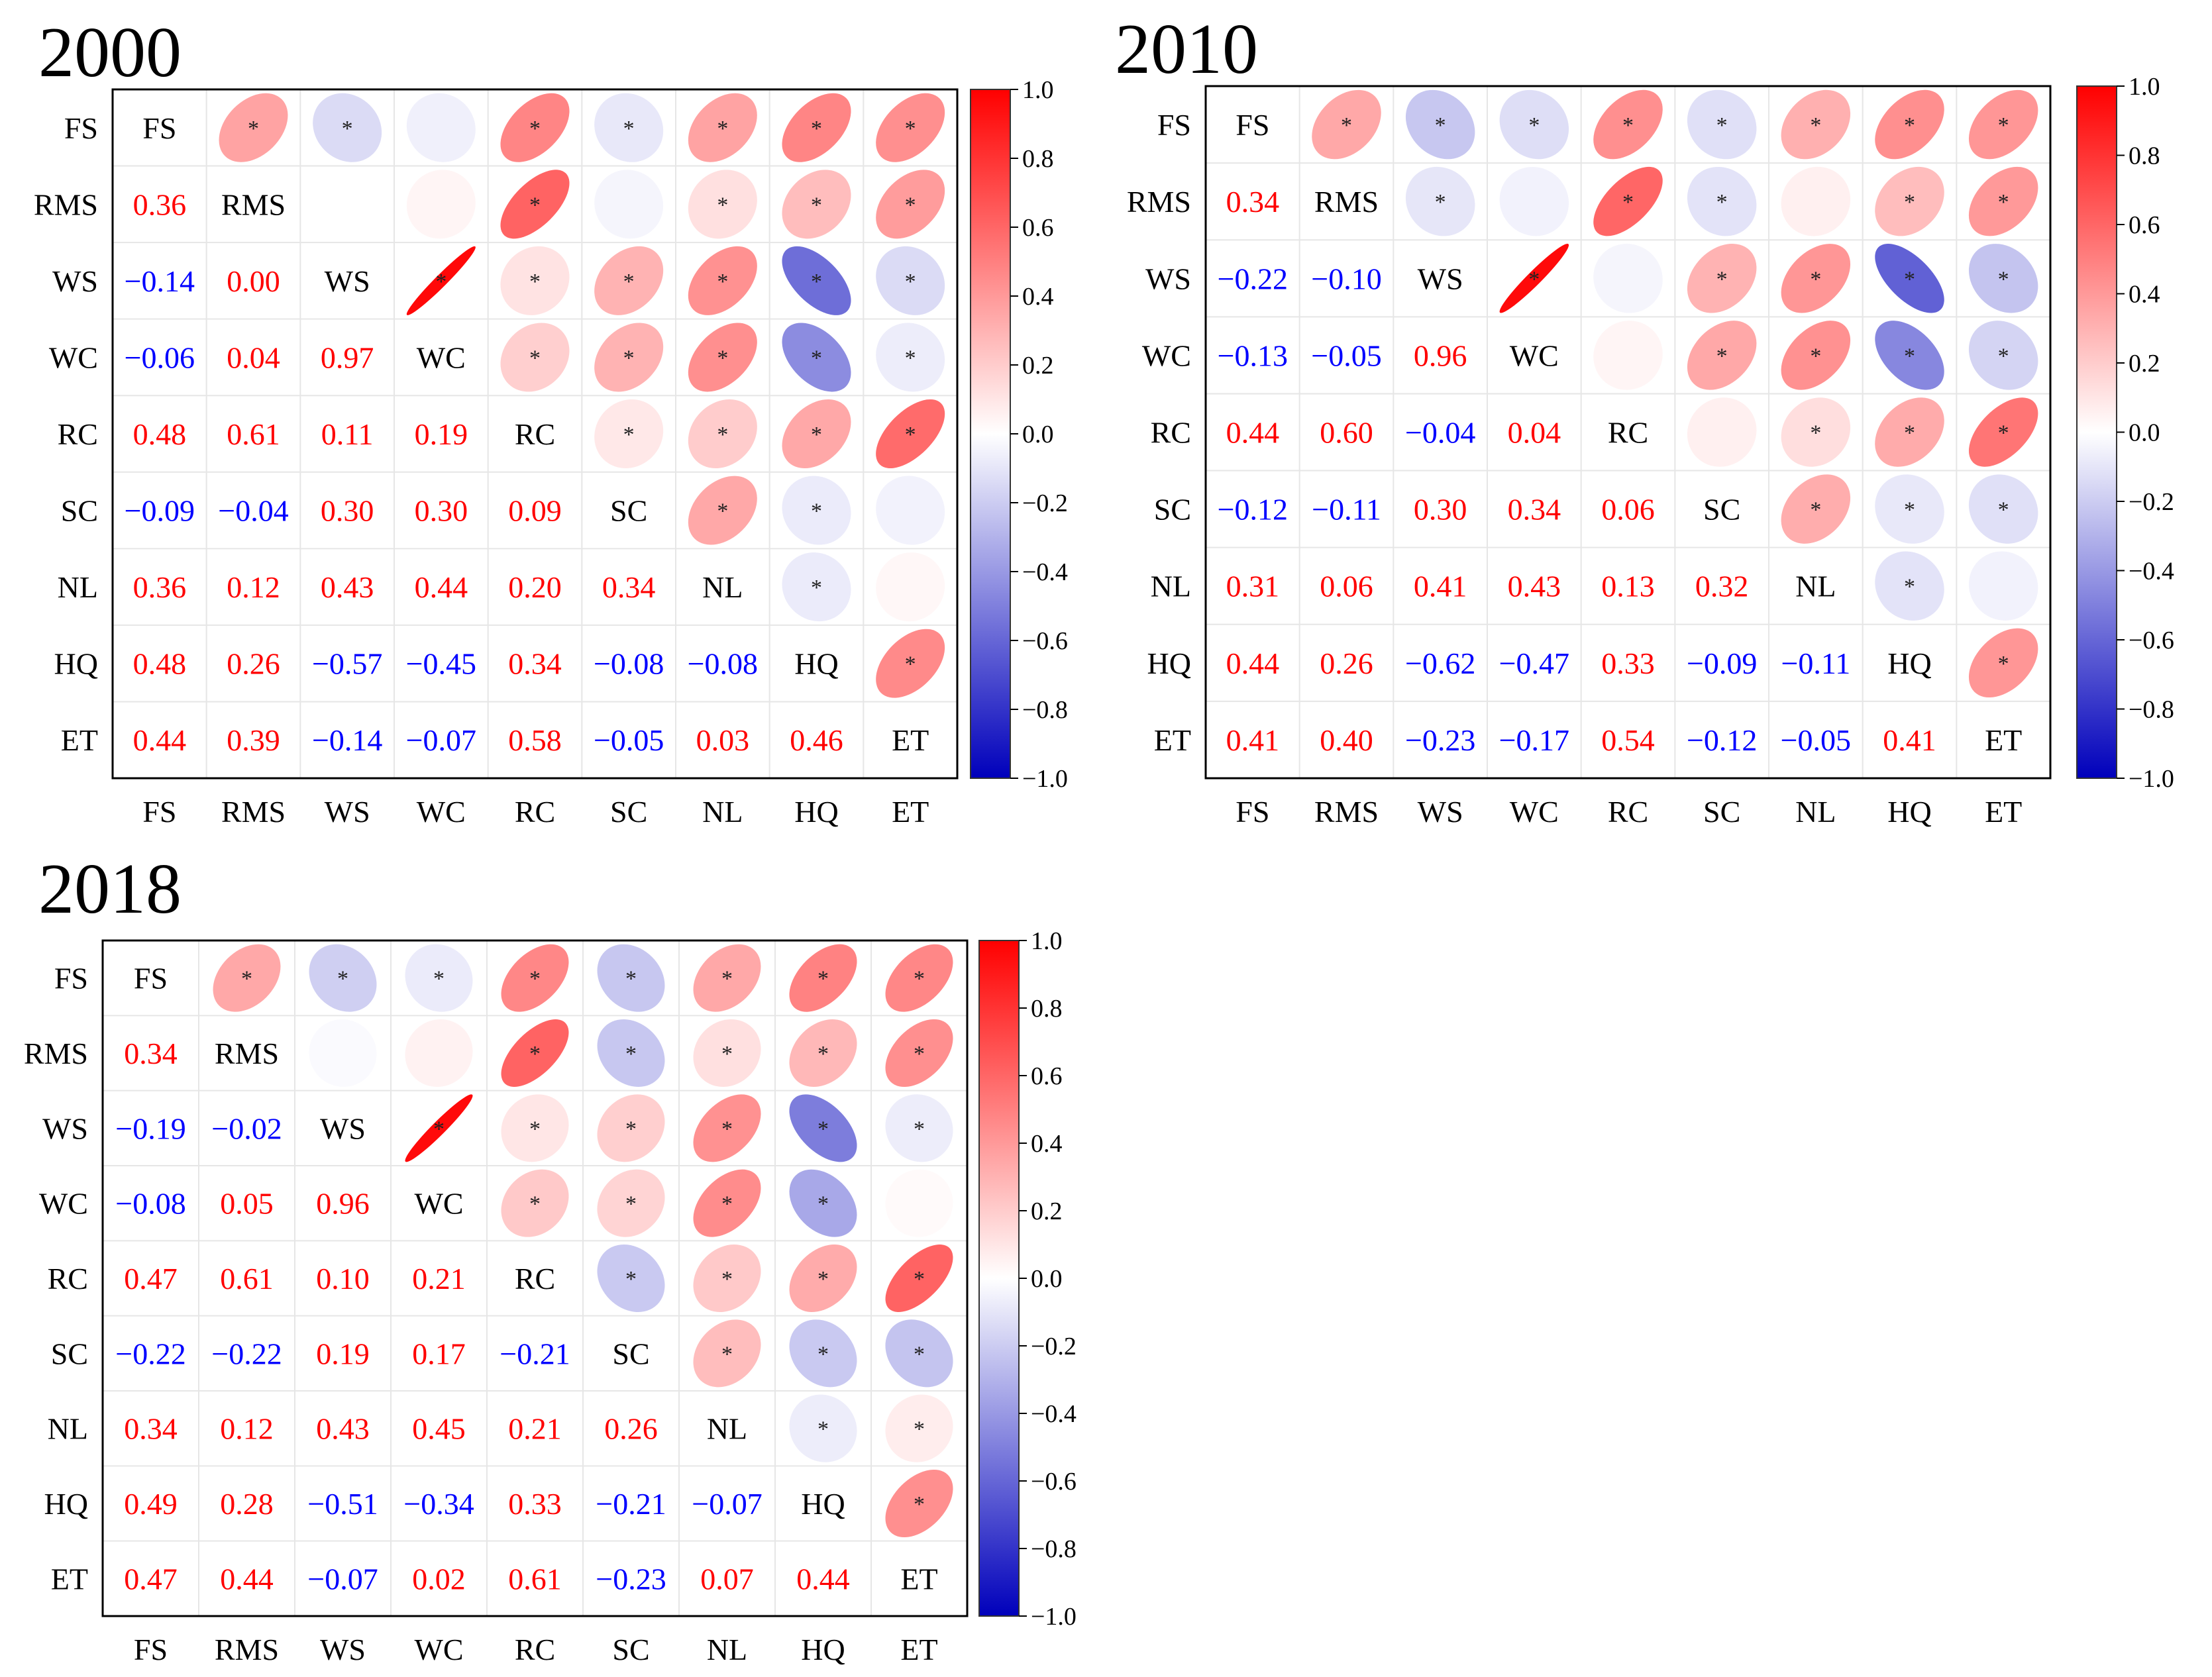 This screenshot has height=1677, width=2212. Describe the element at coordinates (253, 740) in the screenshot. I see `correlation-value: 0.39` at that location.